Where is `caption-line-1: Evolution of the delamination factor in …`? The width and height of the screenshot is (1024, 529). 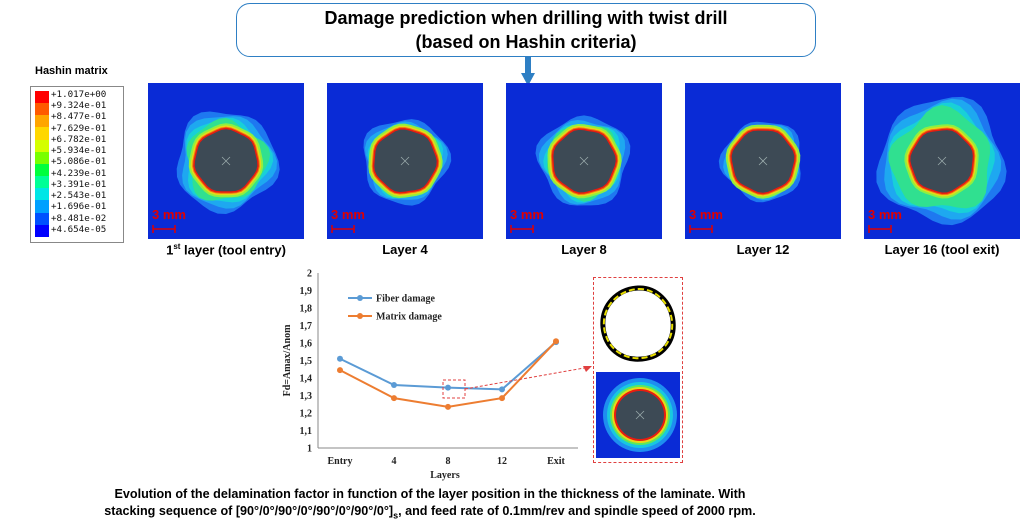
caption-line-1: Evolution of the delamination factor in … is located at coordinates (430, 494).